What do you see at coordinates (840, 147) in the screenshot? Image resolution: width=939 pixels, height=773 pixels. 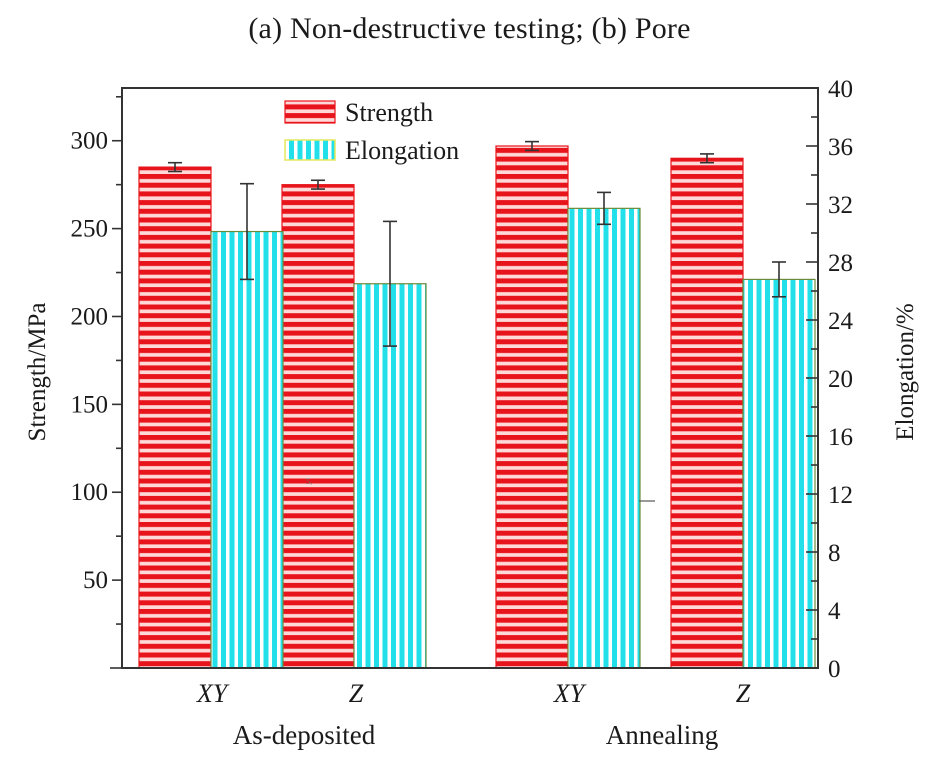 I see `right-tick-label: 36` at bounding box center [840, 147].